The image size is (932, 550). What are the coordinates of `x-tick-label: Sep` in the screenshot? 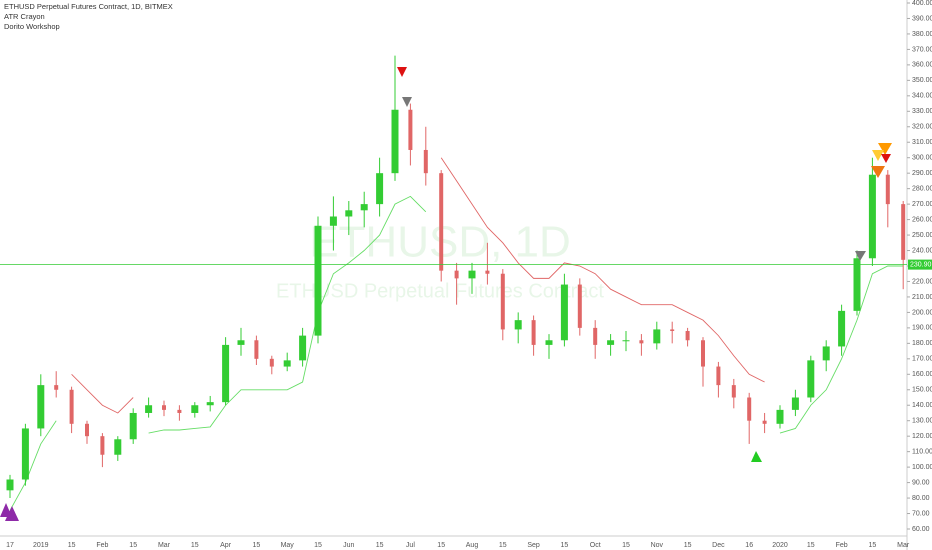 It's located at (533, 545).